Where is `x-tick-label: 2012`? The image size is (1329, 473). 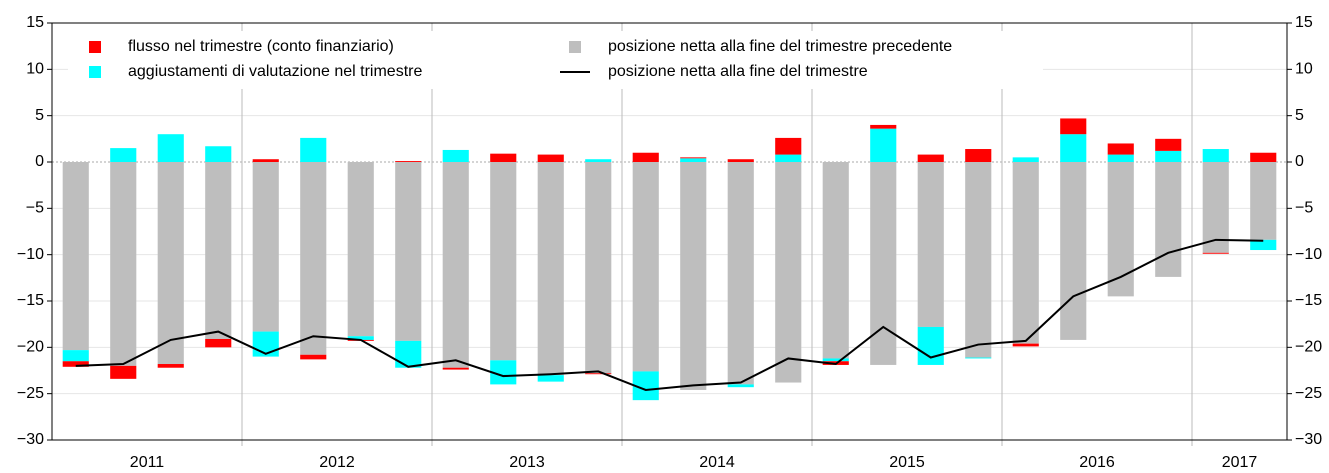
x-tick-label: 2012 is located at coordinates (337, 462).